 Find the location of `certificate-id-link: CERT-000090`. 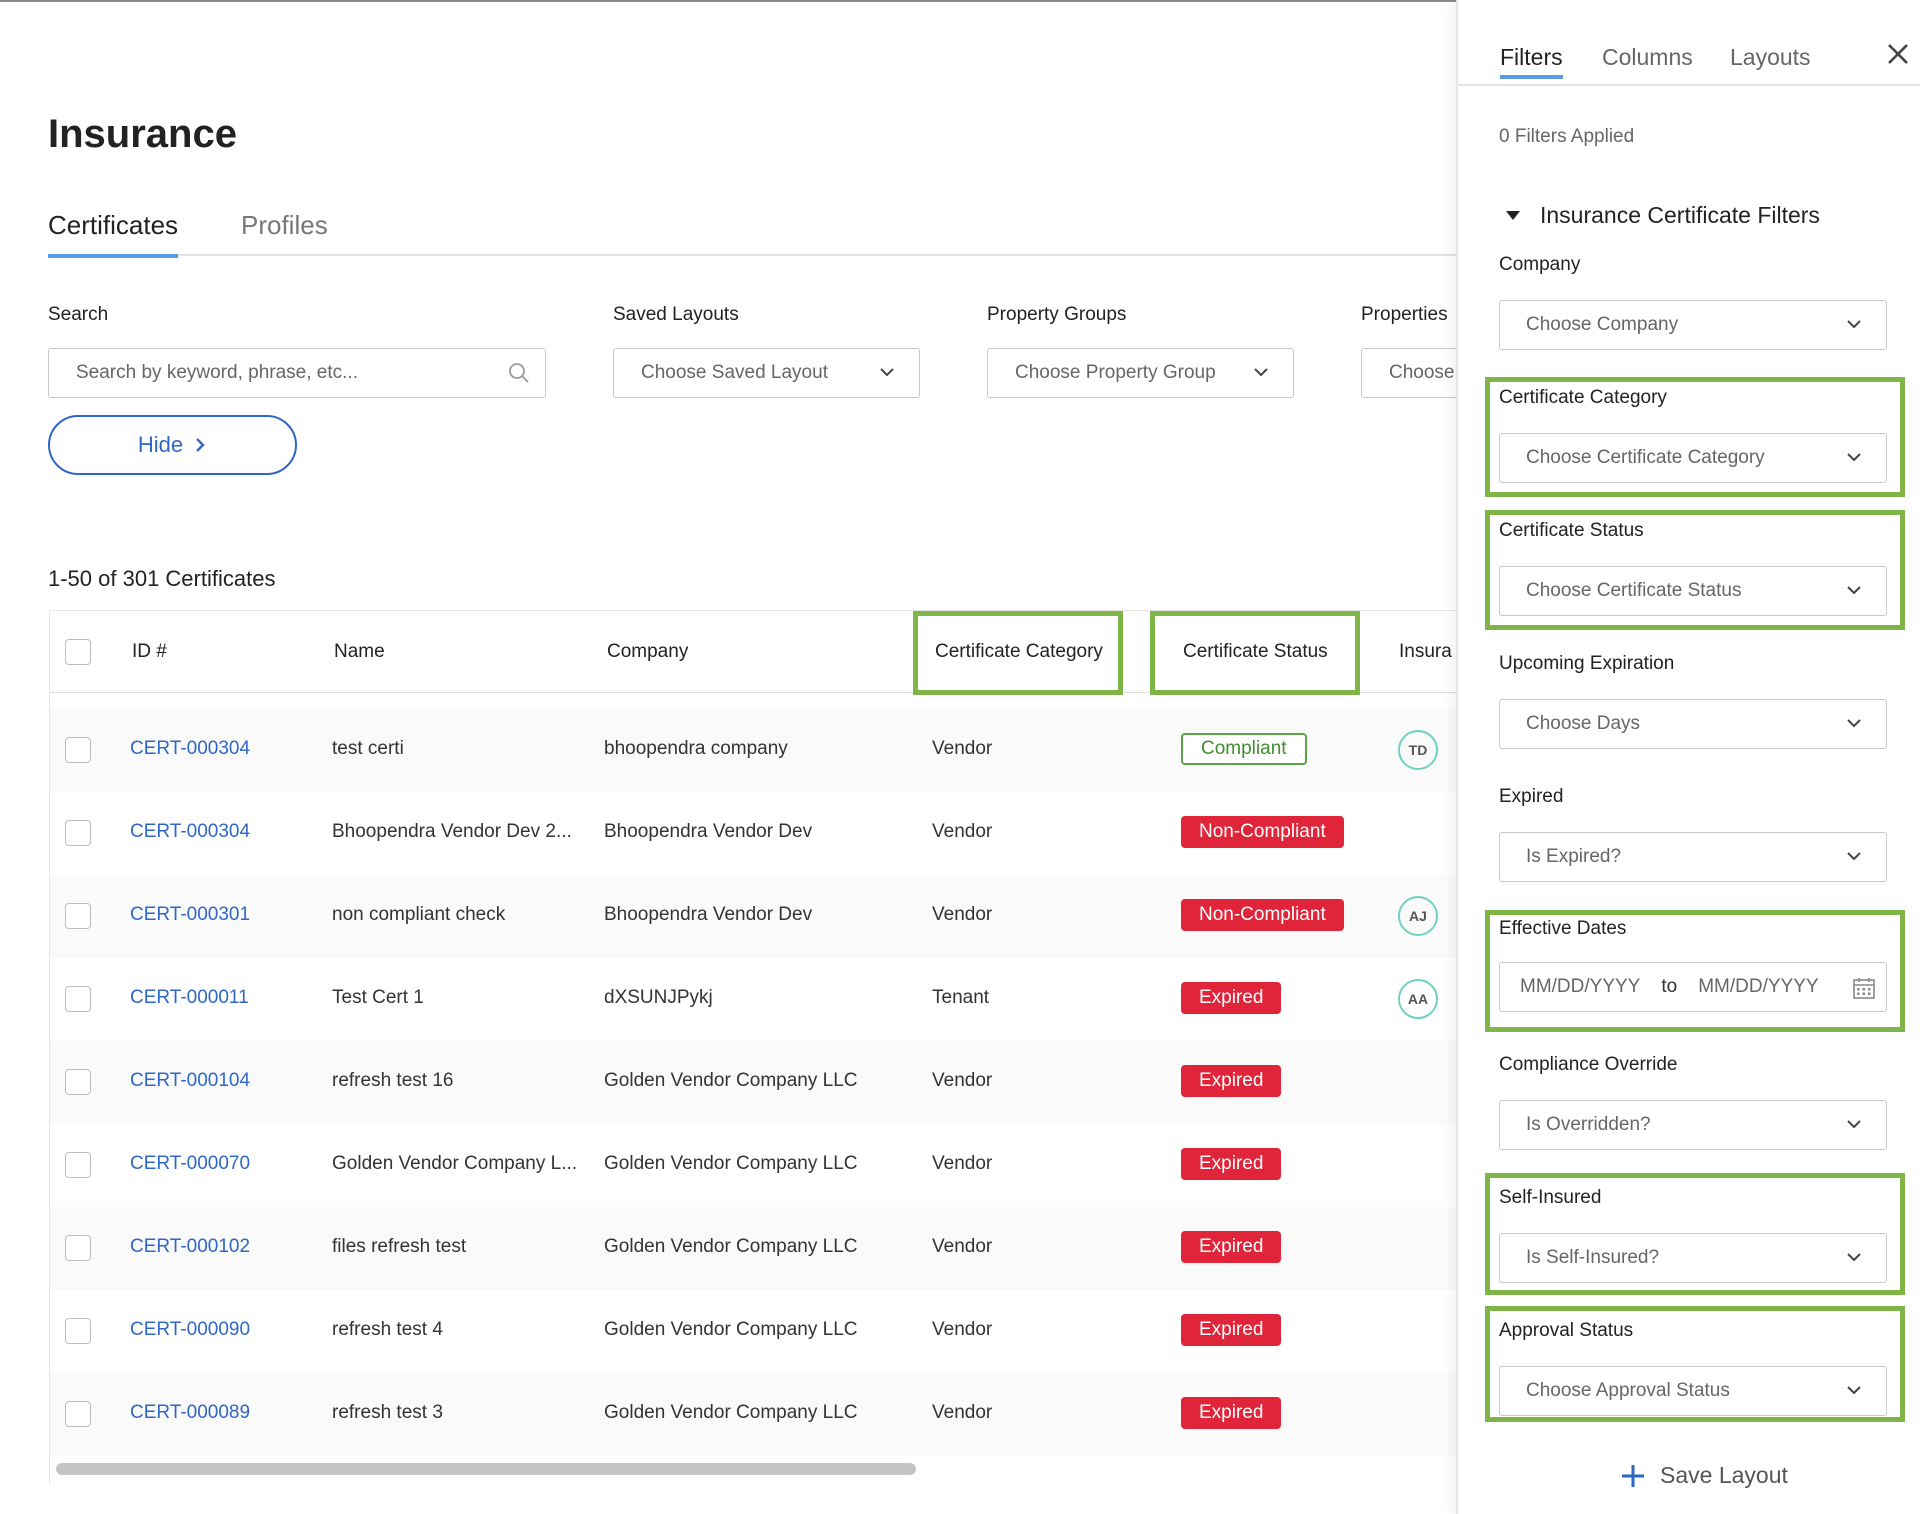

certificate-id-link: CERT-000090 is located at coordinates (190, 1329).